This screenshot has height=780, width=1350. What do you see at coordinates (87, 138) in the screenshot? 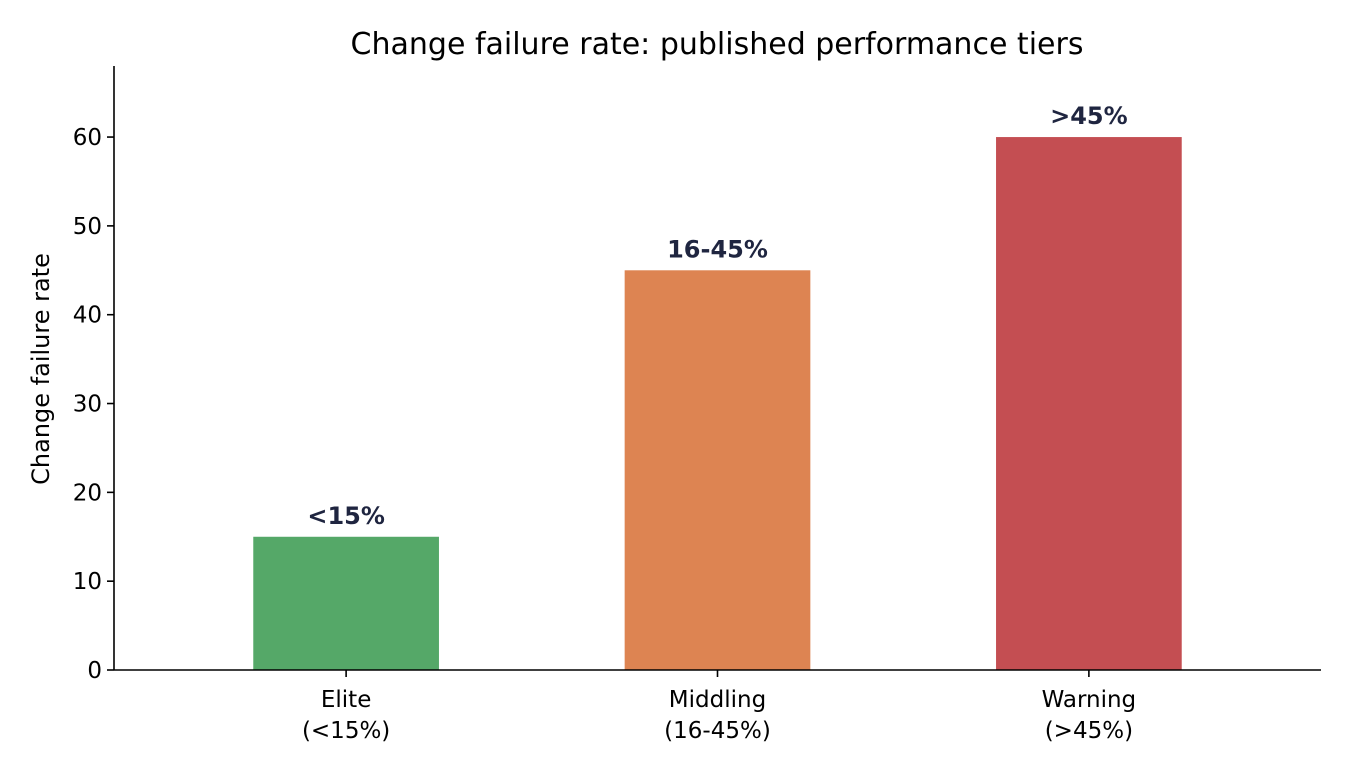
I see `y-tick-label: 60` at bounding box center [87, 138].